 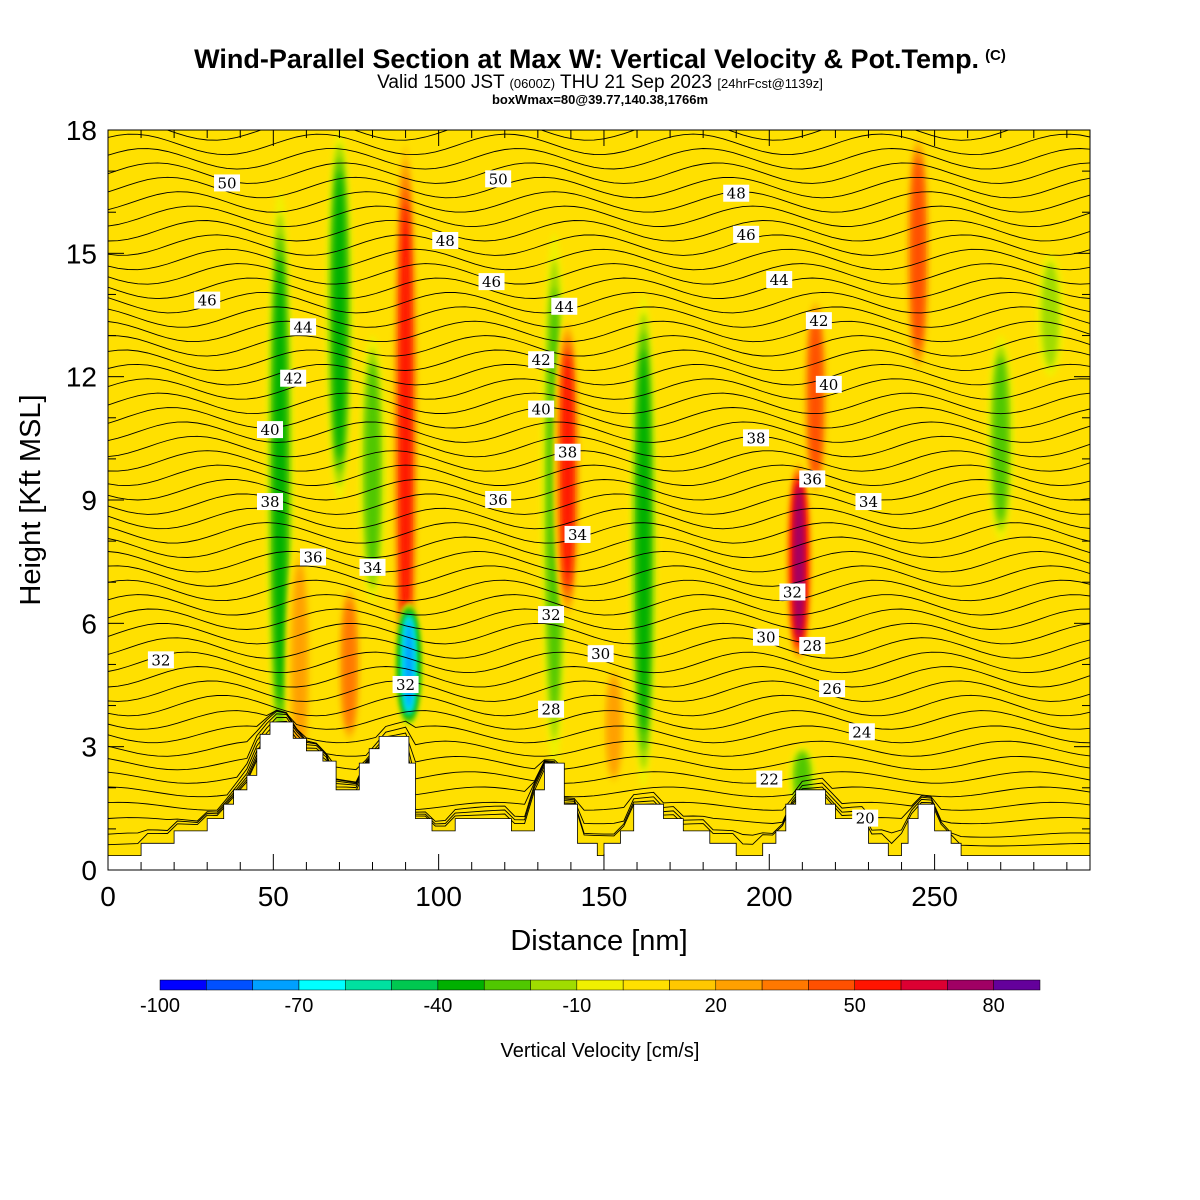 What do you see at coordinates (81, 253) in the screenshot?
I see `y-tick-label-15: 15` at bounding box center [81, 253].